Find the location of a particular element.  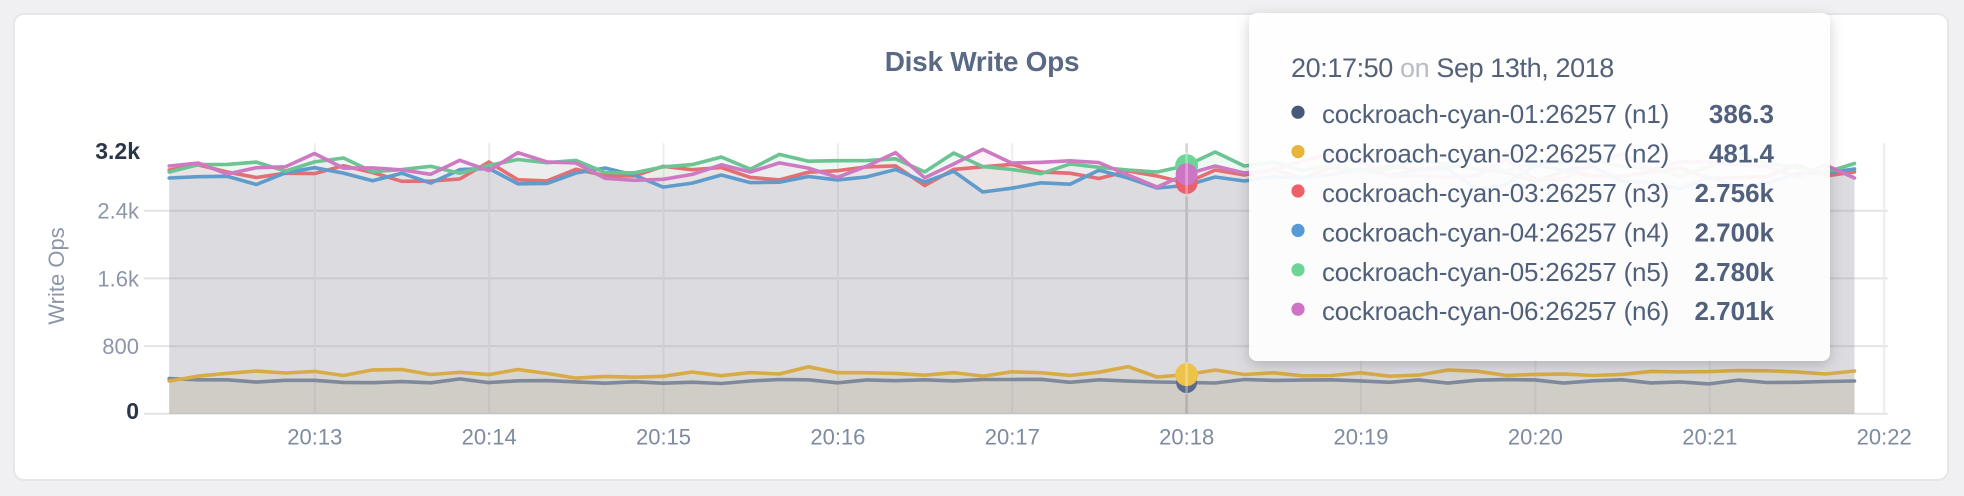

svg-text: 800 is located at coordinates (120, 346).